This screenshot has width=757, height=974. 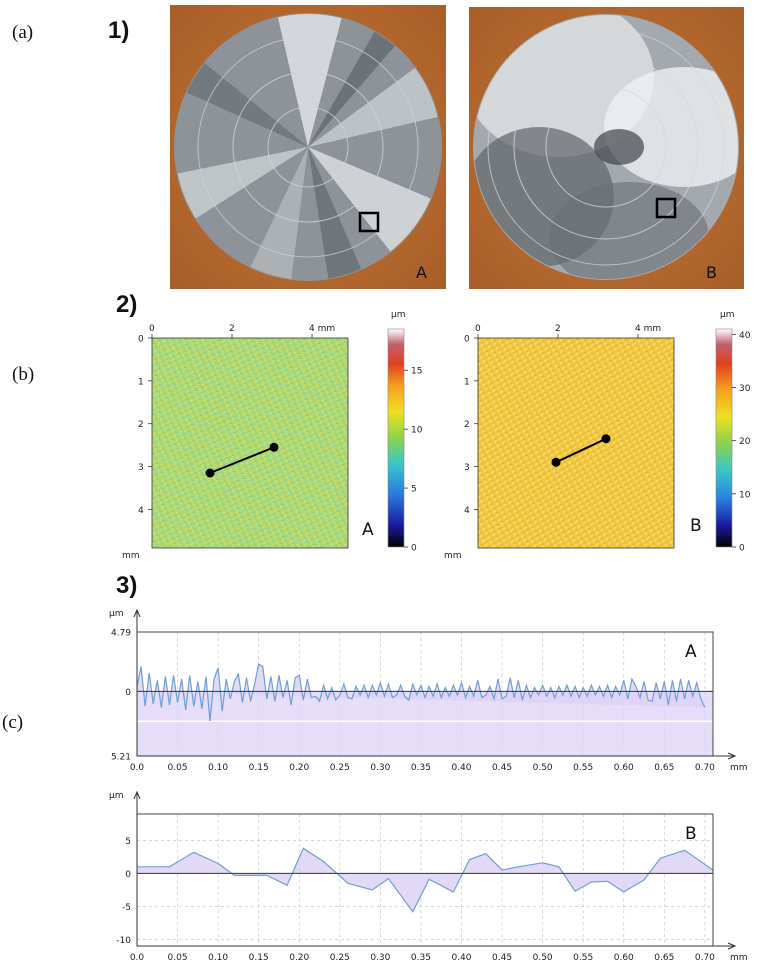 I want to click on y-tick-label: 5, so click(x=128, y=842).